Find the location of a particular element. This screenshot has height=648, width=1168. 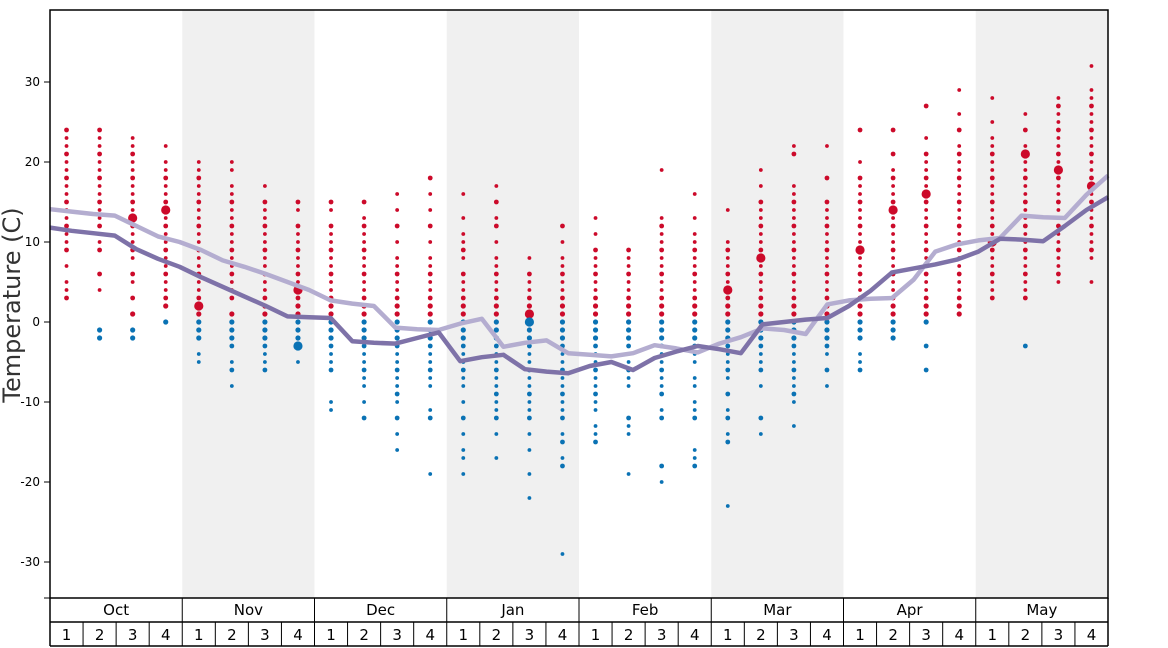

week-label: 2 is located at coordinates (497, 635).